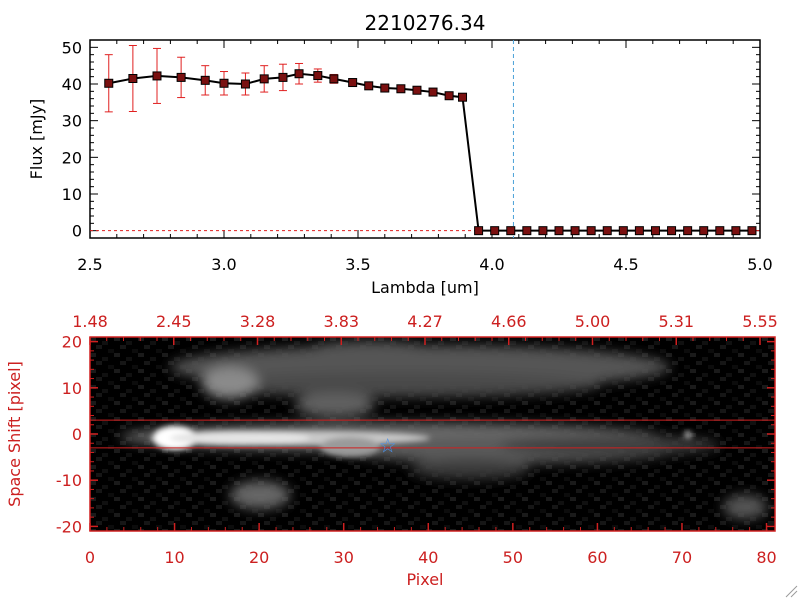 This screenshot has width=800, height=600. I want to click on heatmap-top-tick-label: 3.83, so click(341, 321).